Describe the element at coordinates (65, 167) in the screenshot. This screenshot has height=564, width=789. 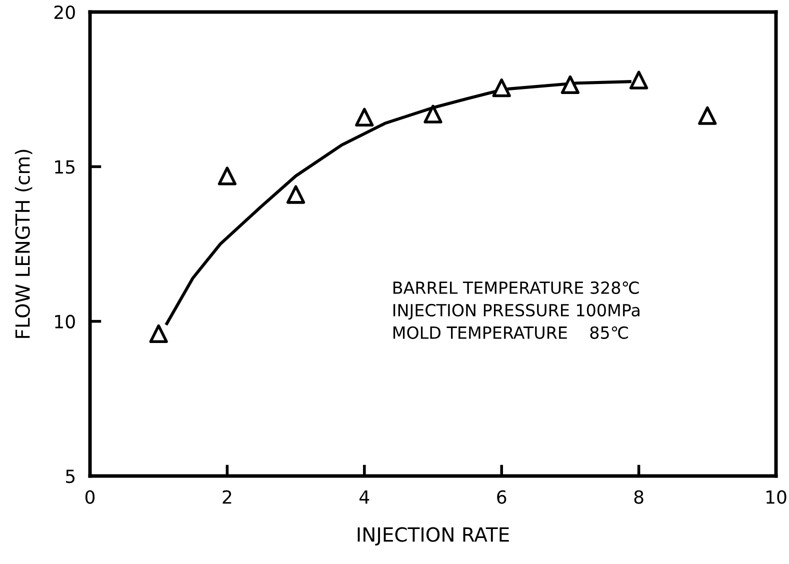
I see `y-tick-label: 15` at that location.